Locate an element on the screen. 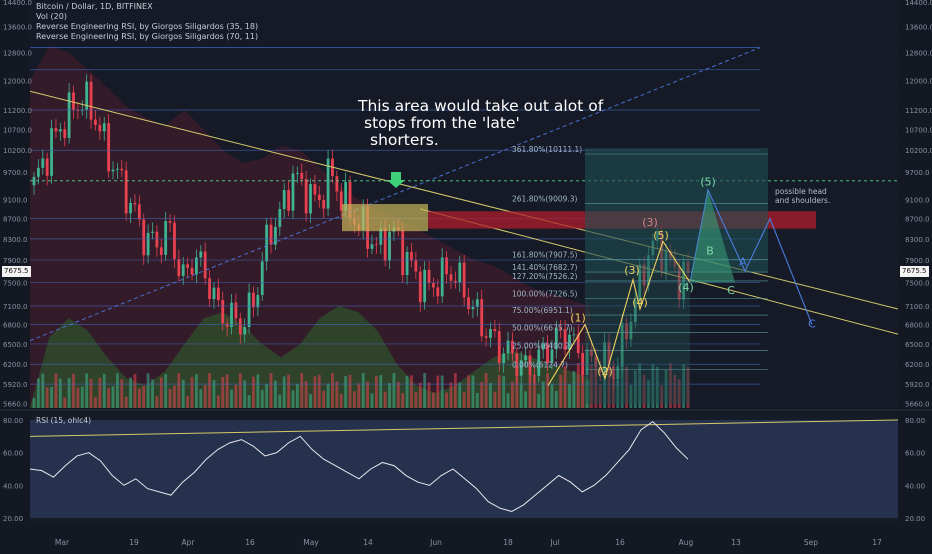 This screenshot has width=932, height=554. y-tick-left: 7500.0 is located at coordinates (15, 283).